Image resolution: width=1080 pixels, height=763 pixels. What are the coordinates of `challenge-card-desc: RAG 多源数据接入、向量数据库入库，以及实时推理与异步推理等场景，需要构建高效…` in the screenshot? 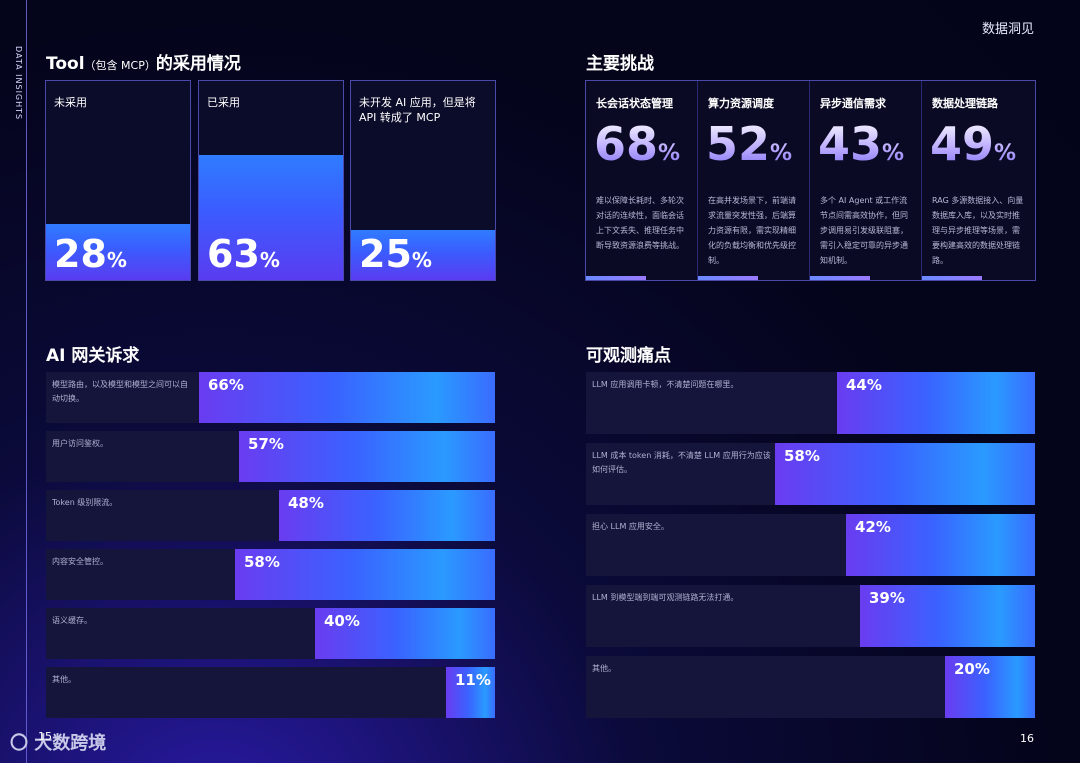 It's located at (978, 230).